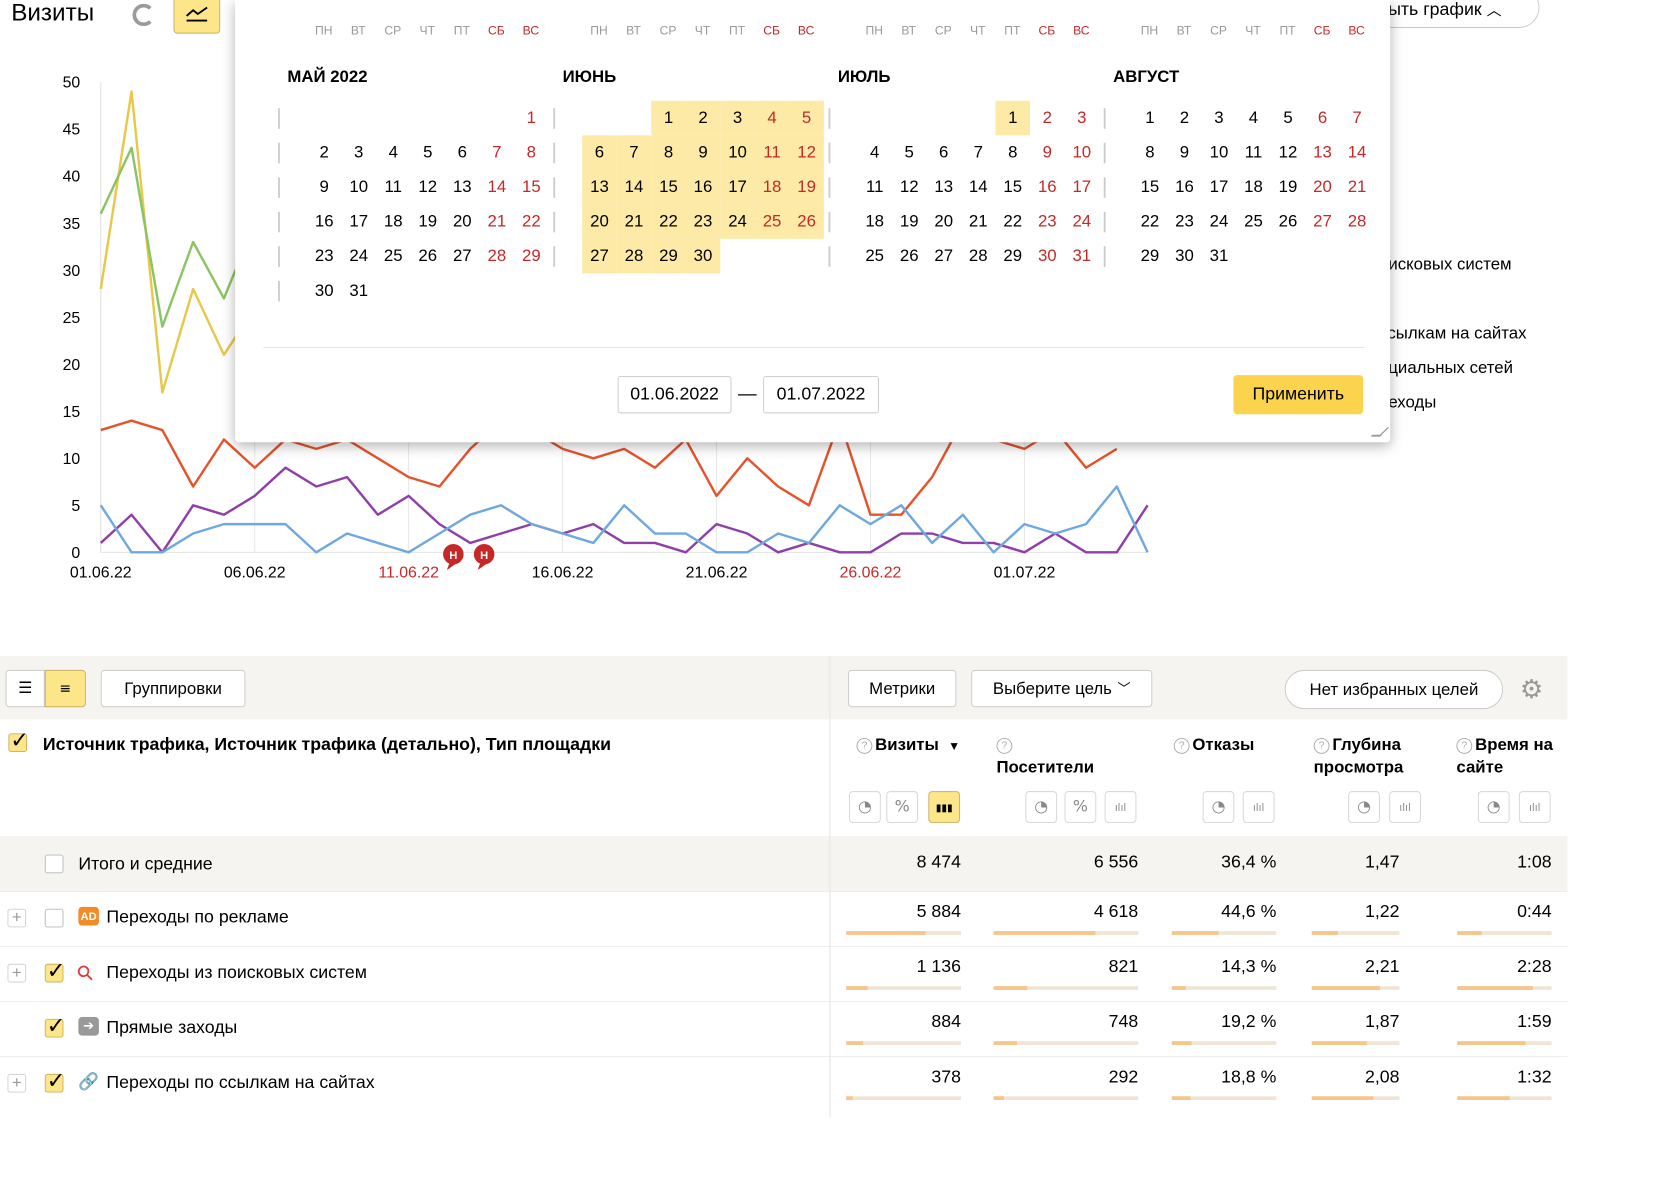 This screenshot has height=1198, width=1680. I want to click on annotation-marker: Н, so click(453, 557).